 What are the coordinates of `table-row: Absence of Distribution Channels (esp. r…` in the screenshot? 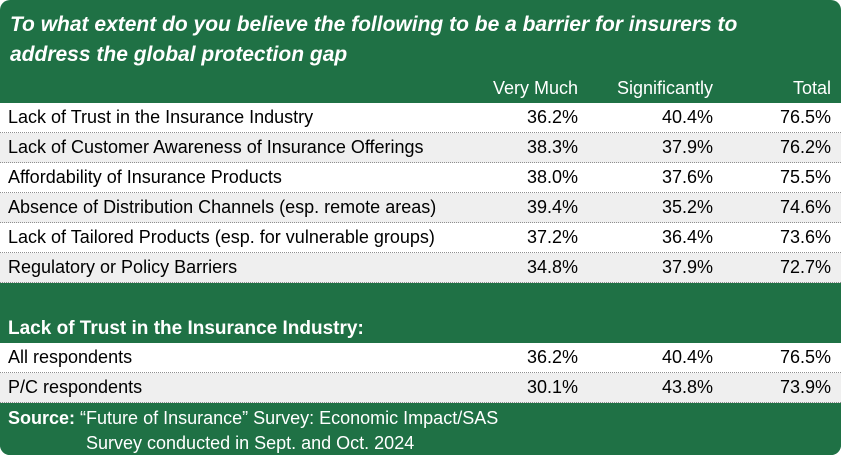 It's located at (420, 207).